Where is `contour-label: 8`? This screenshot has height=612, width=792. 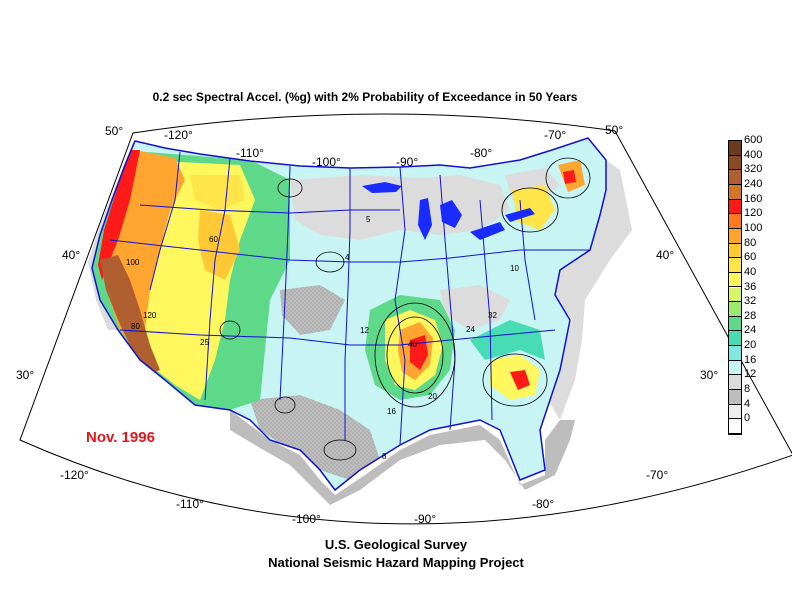
contour-label: 8 is located at coordinates (384, 456).